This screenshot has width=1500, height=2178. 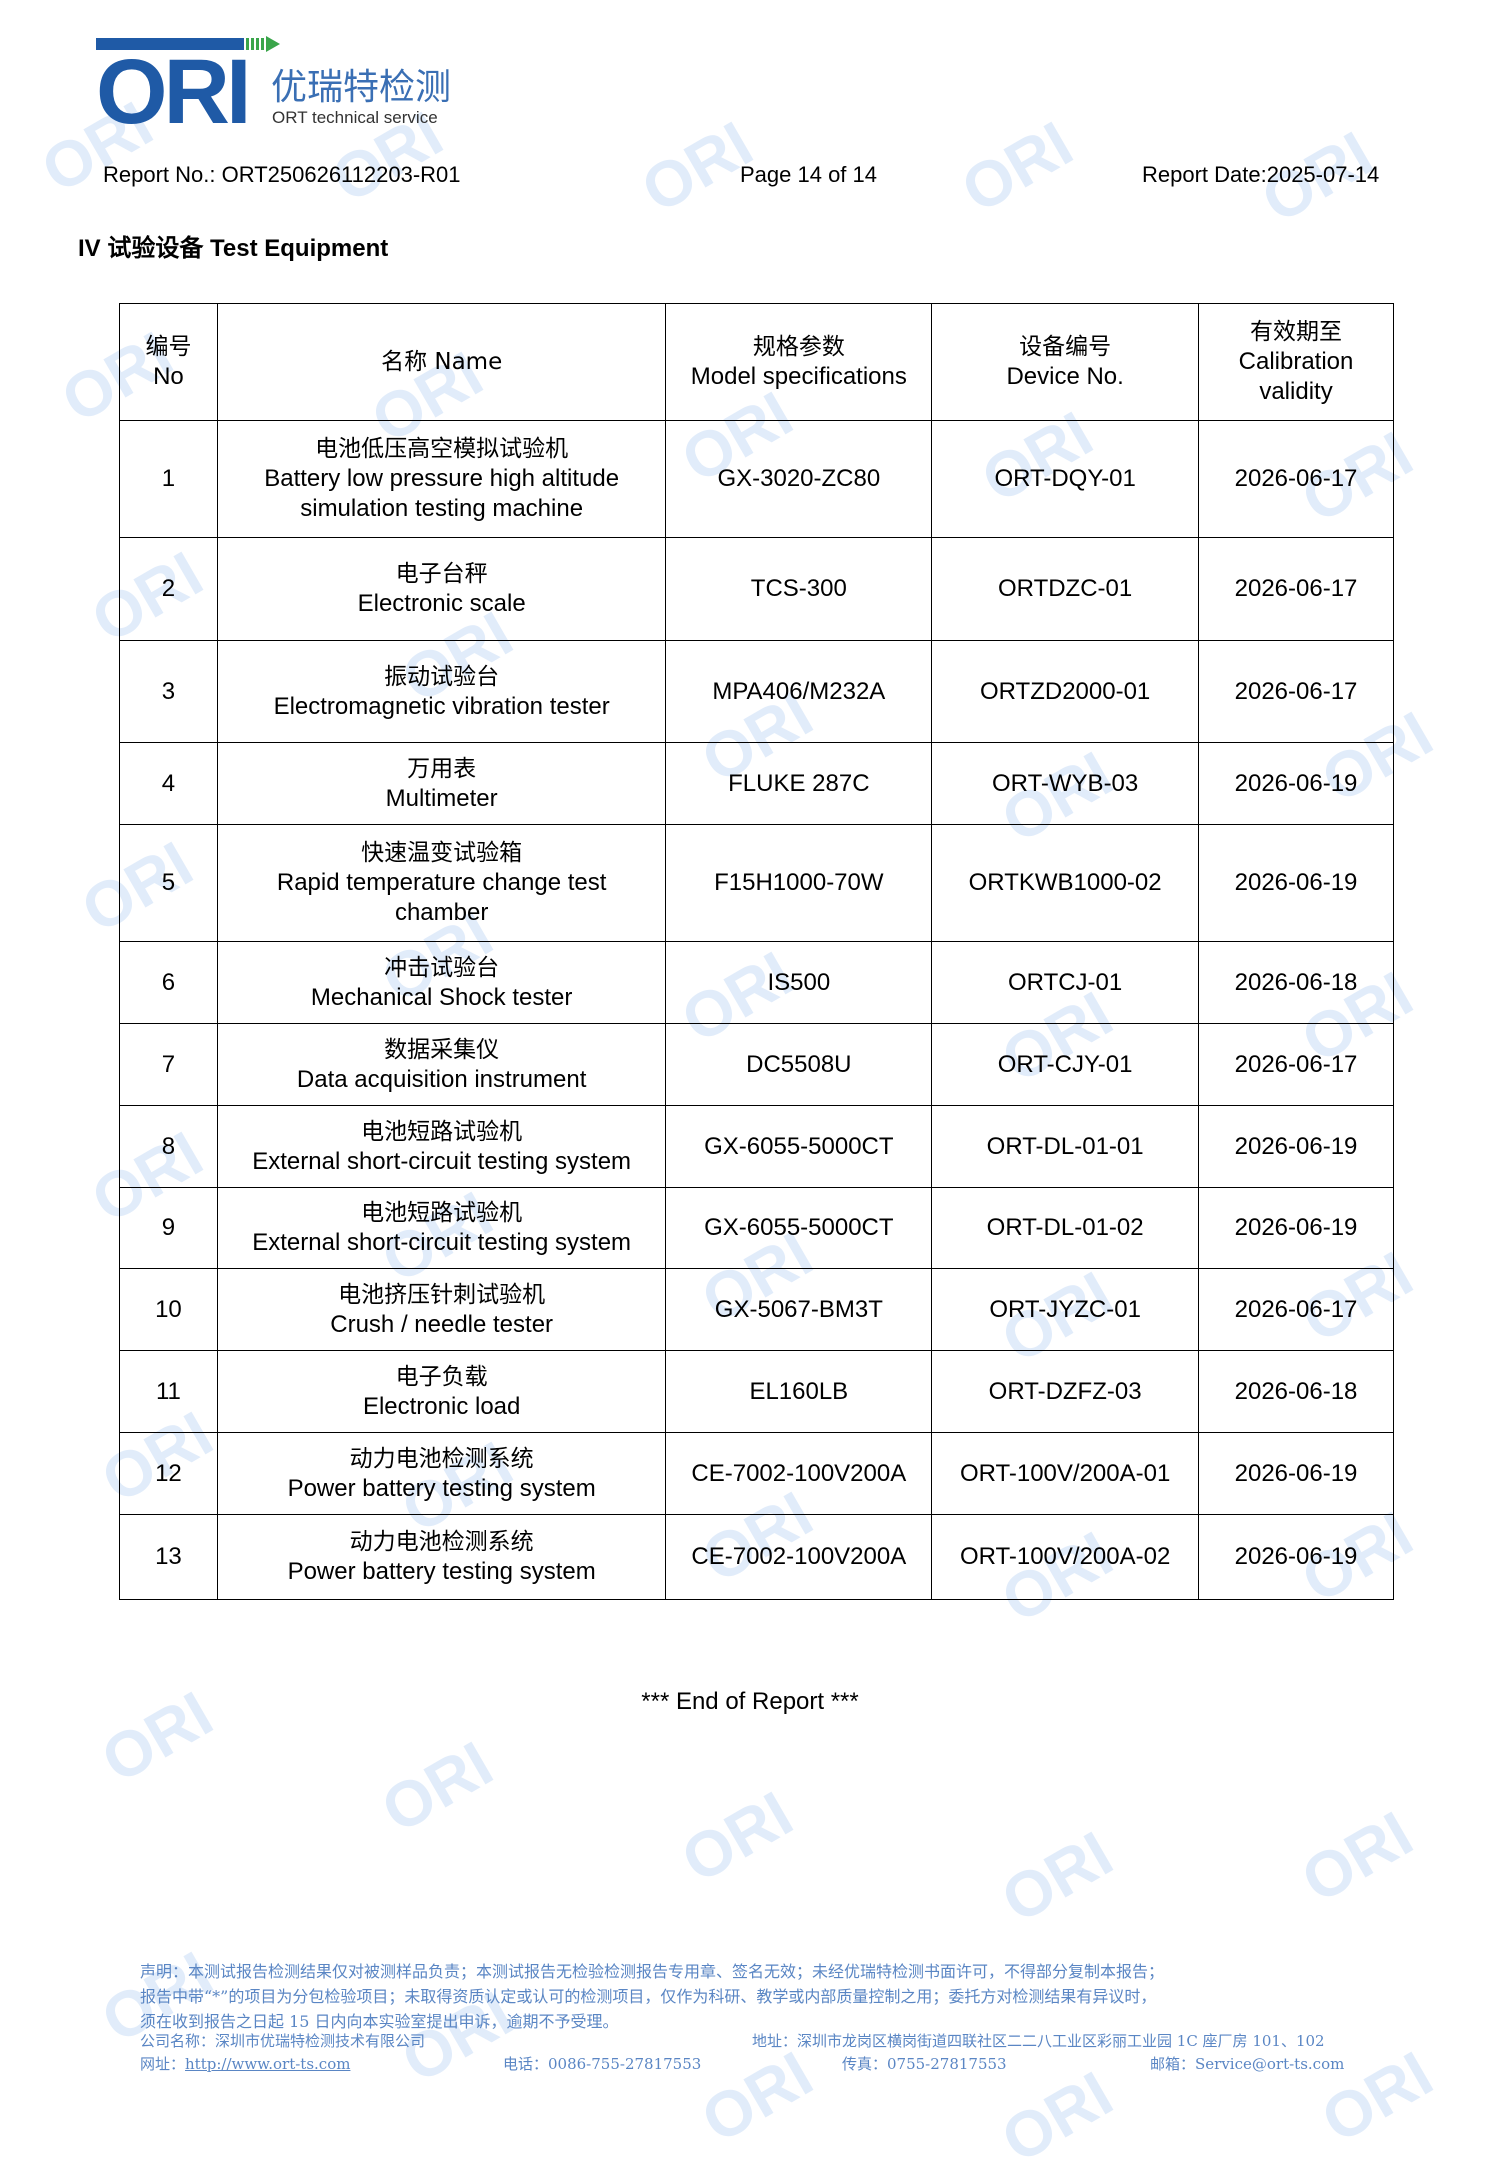 I want to click on cell-device: ORT-DZFZ-03, so click(x=1065, y=1391).